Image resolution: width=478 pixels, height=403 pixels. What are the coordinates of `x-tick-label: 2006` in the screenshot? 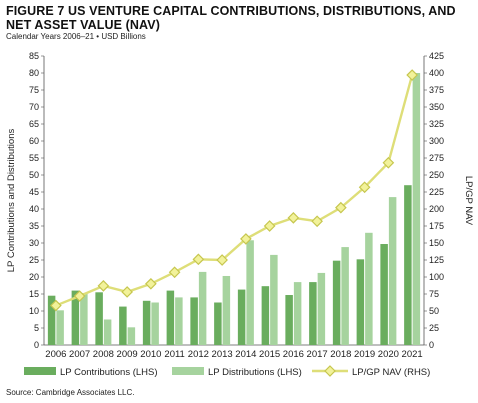 It's located at (55, 354).